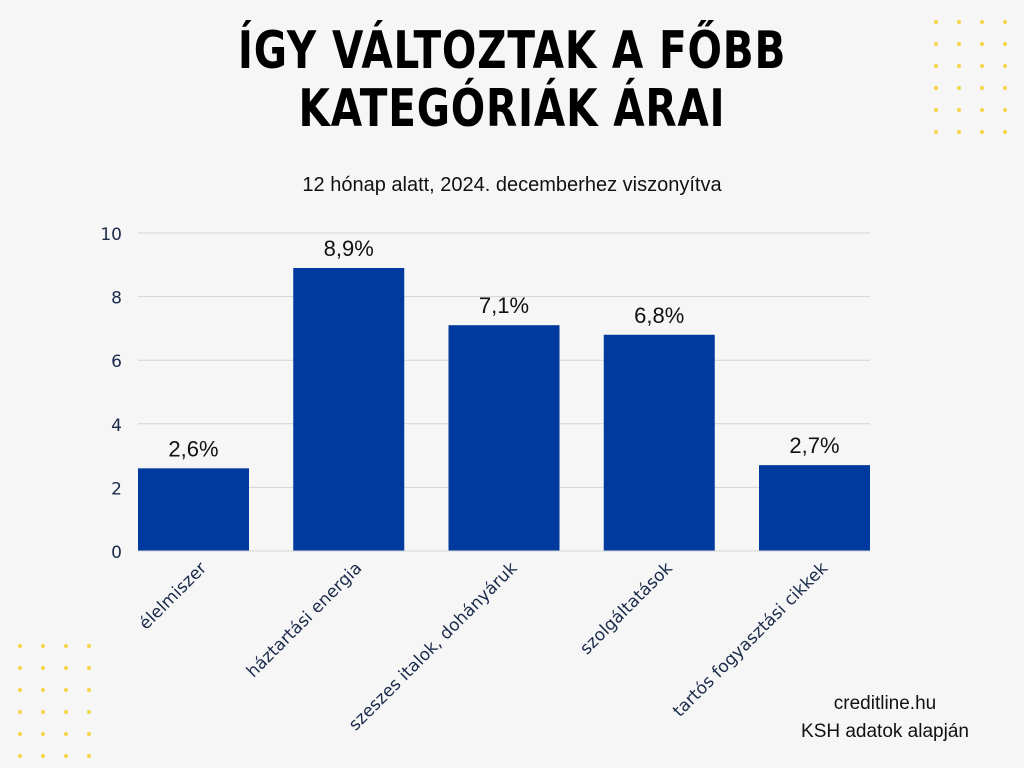 This screenshot has height=768, width=1024. I want to click on y-tick-label: 0, so click(116, 553).